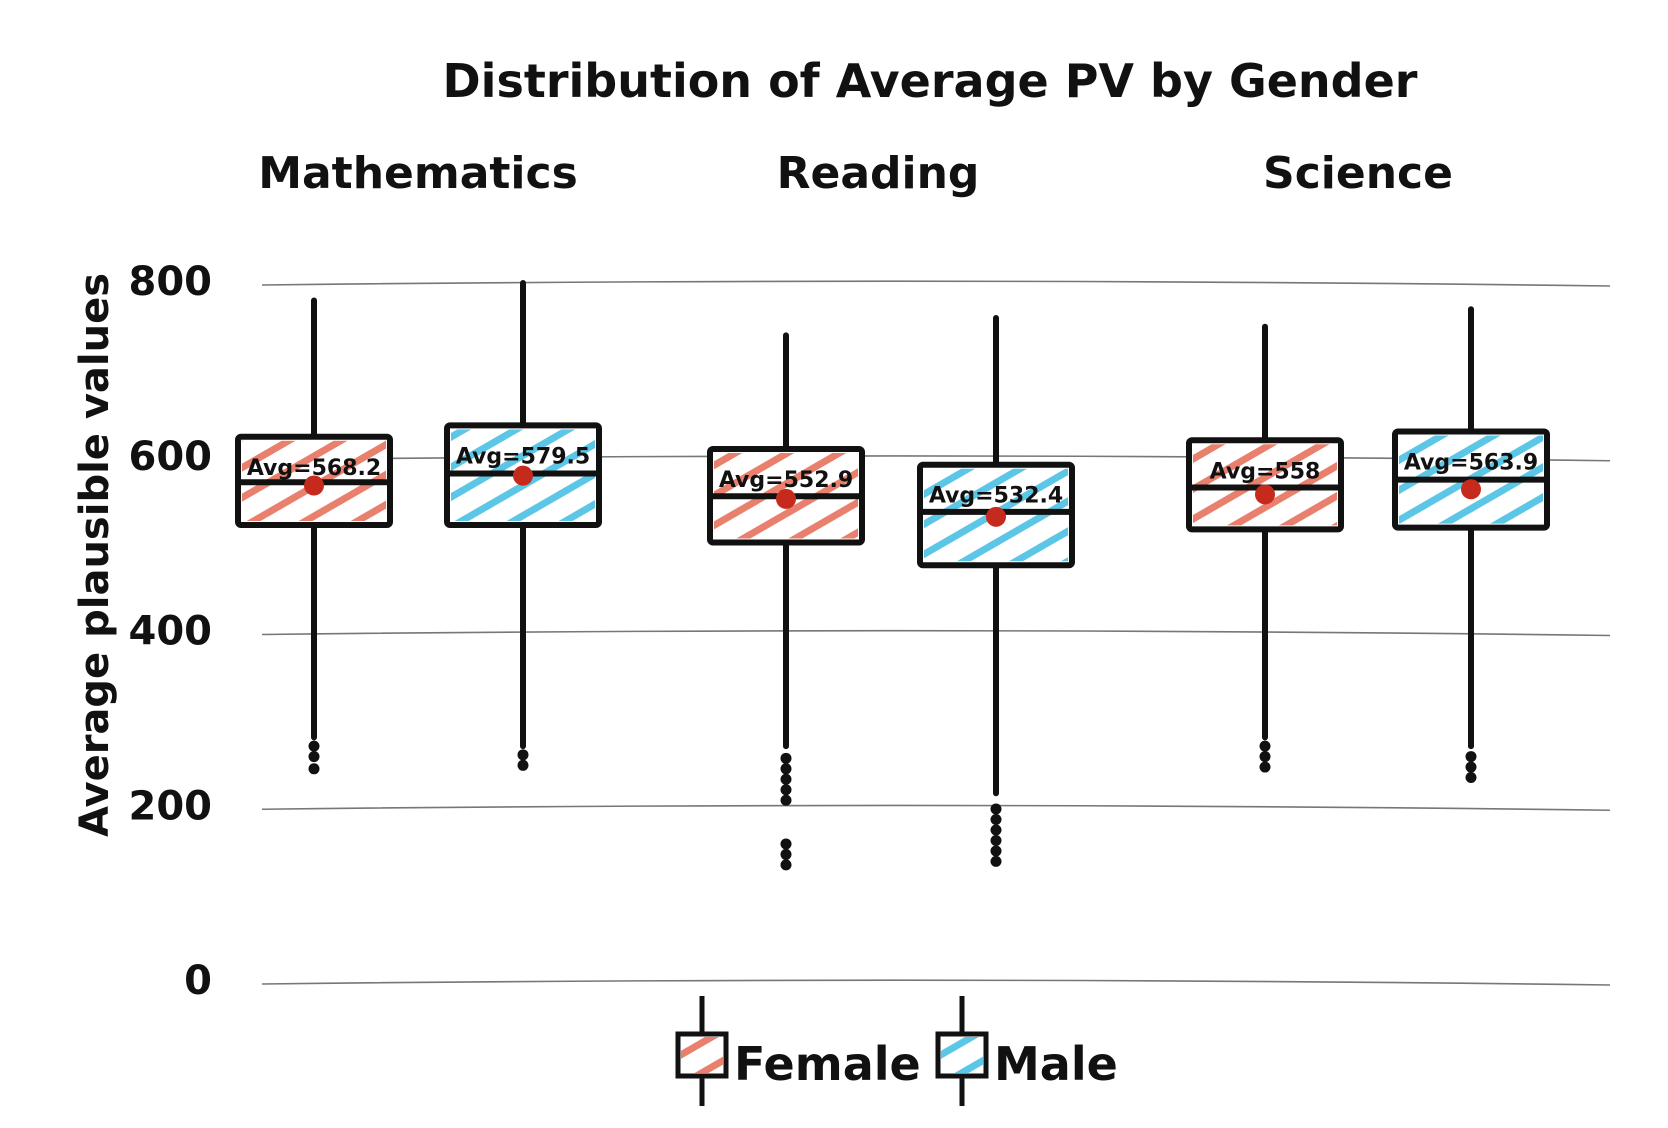  I want to click on legend-swatch-female, so click(702, 1055).